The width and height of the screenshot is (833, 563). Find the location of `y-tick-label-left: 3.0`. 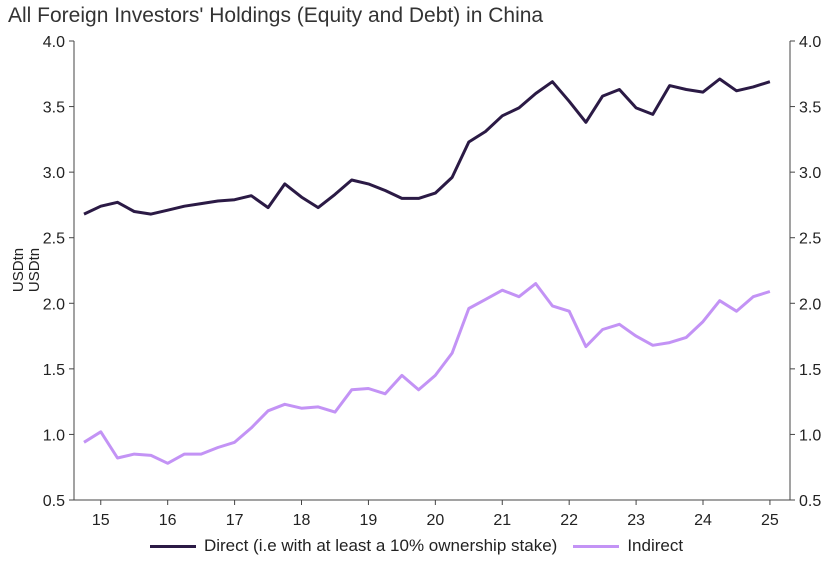

y-tick-label-left: 3.0 is located at coordinates (54, 173).